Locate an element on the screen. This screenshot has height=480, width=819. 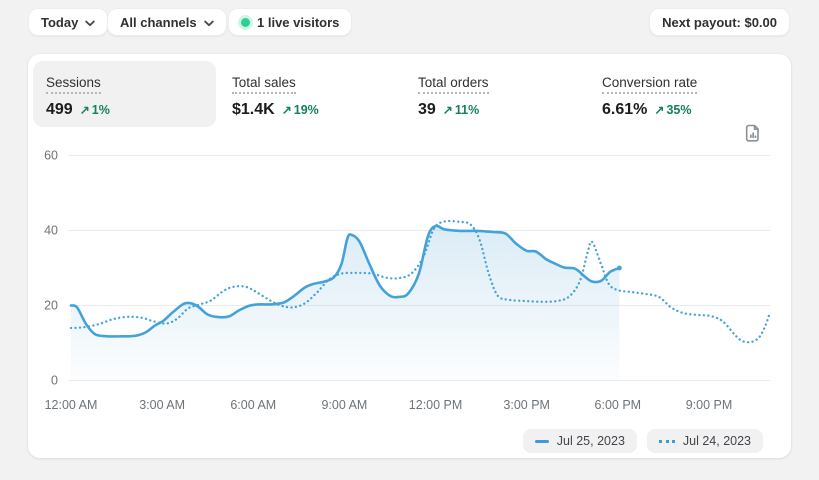
channel-filter-label: All channels is located at coordinates (158, 22).